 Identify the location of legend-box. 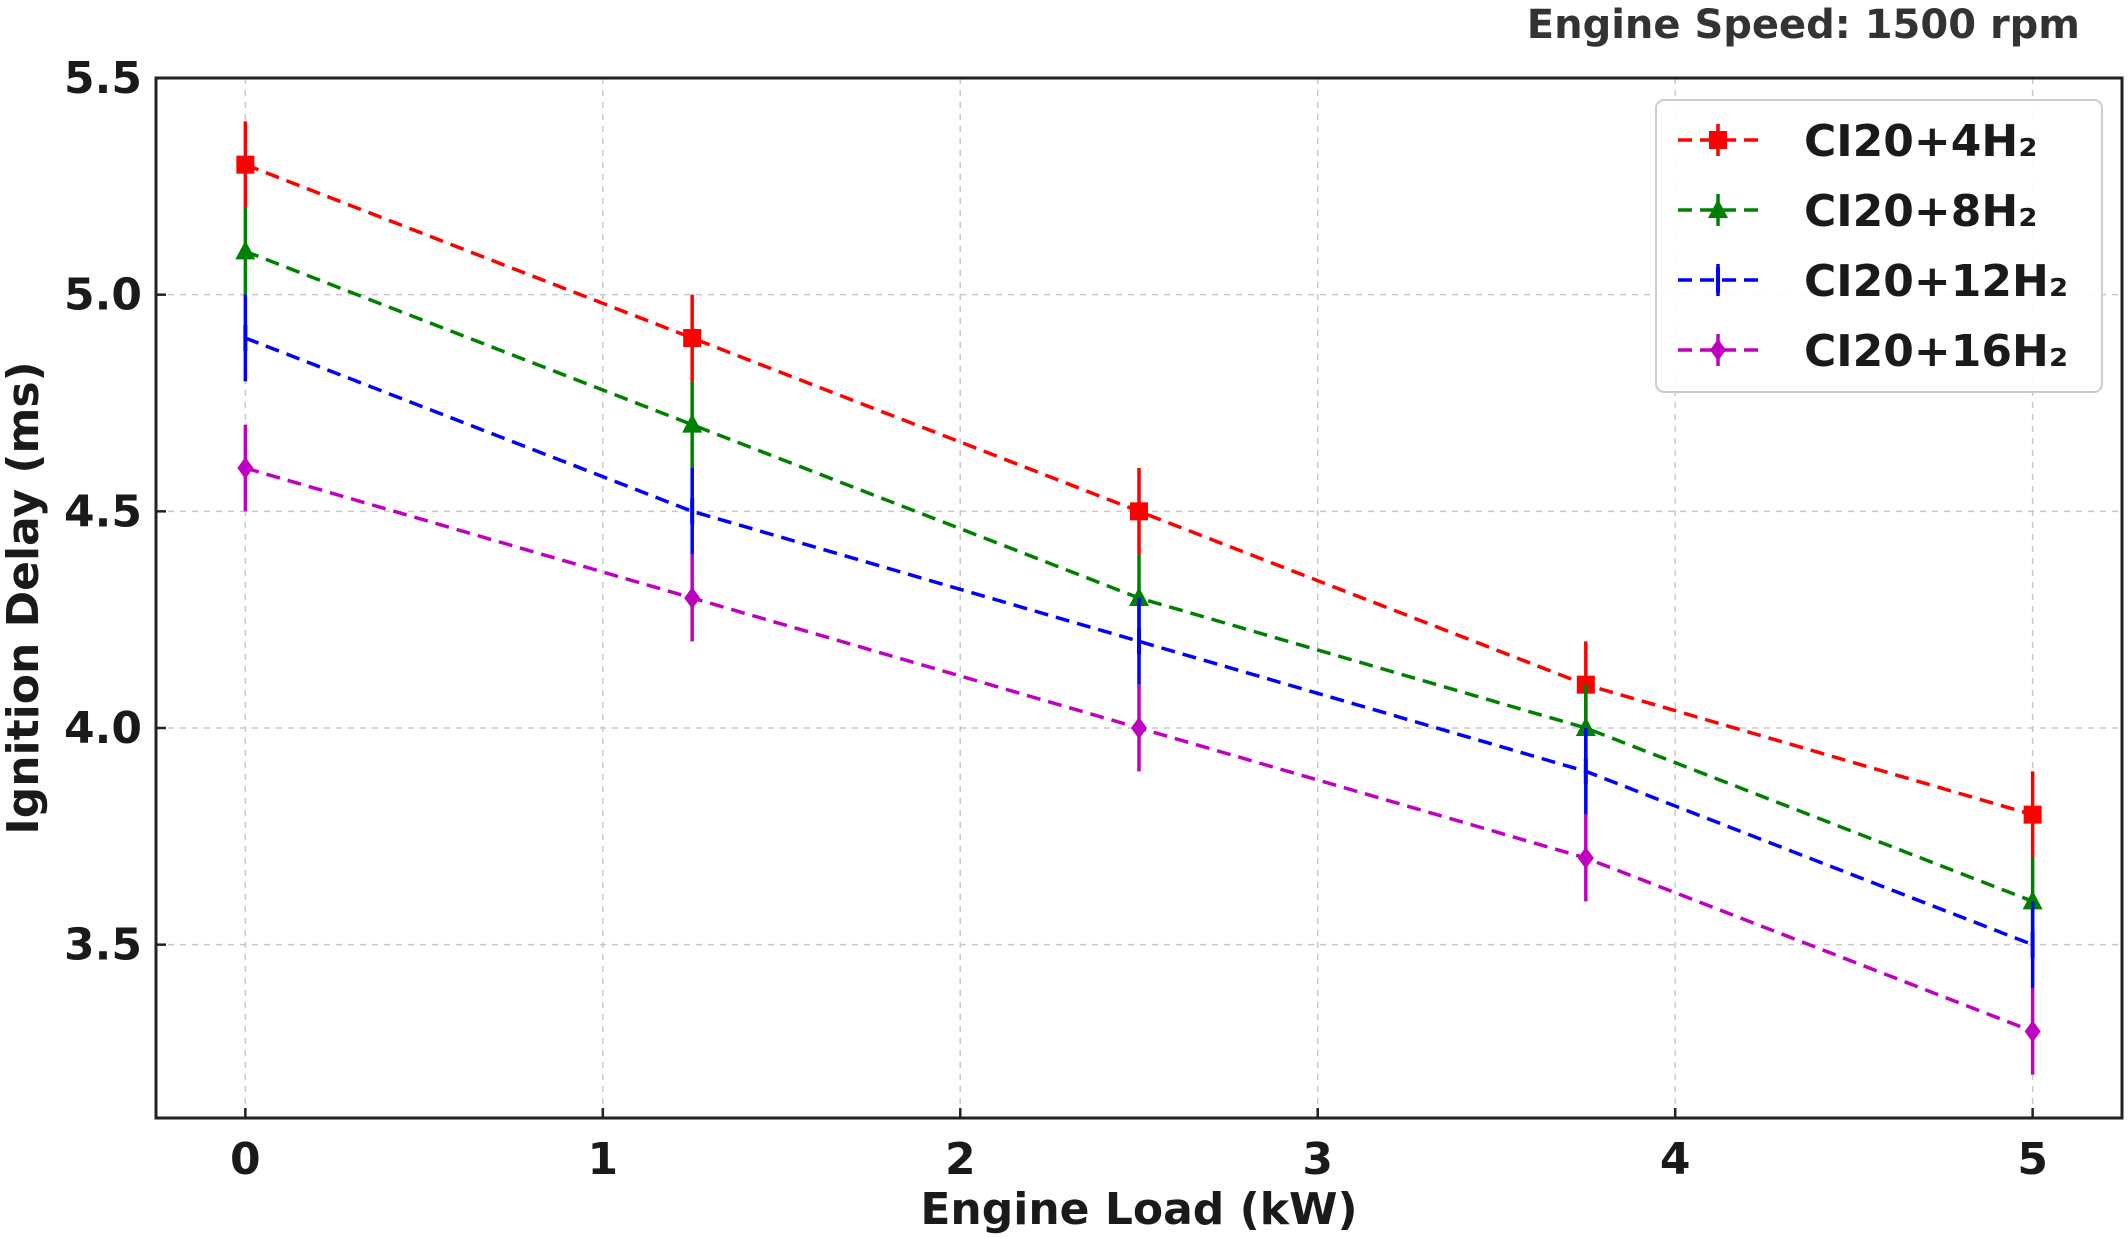
(1879, 246).